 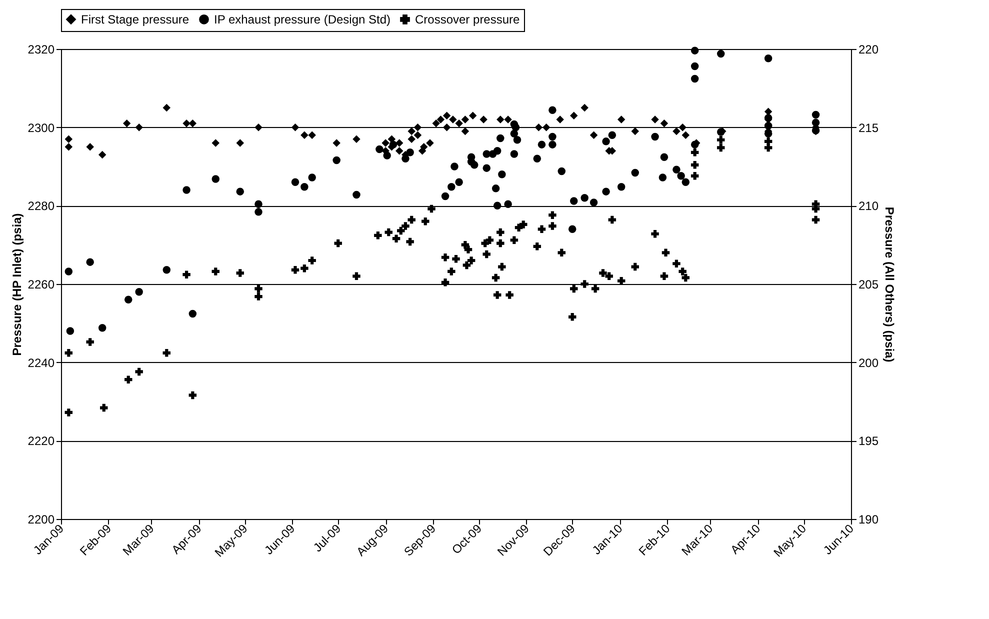 I want to click on y2-tick-label: 220, so click(x=868, y=49).